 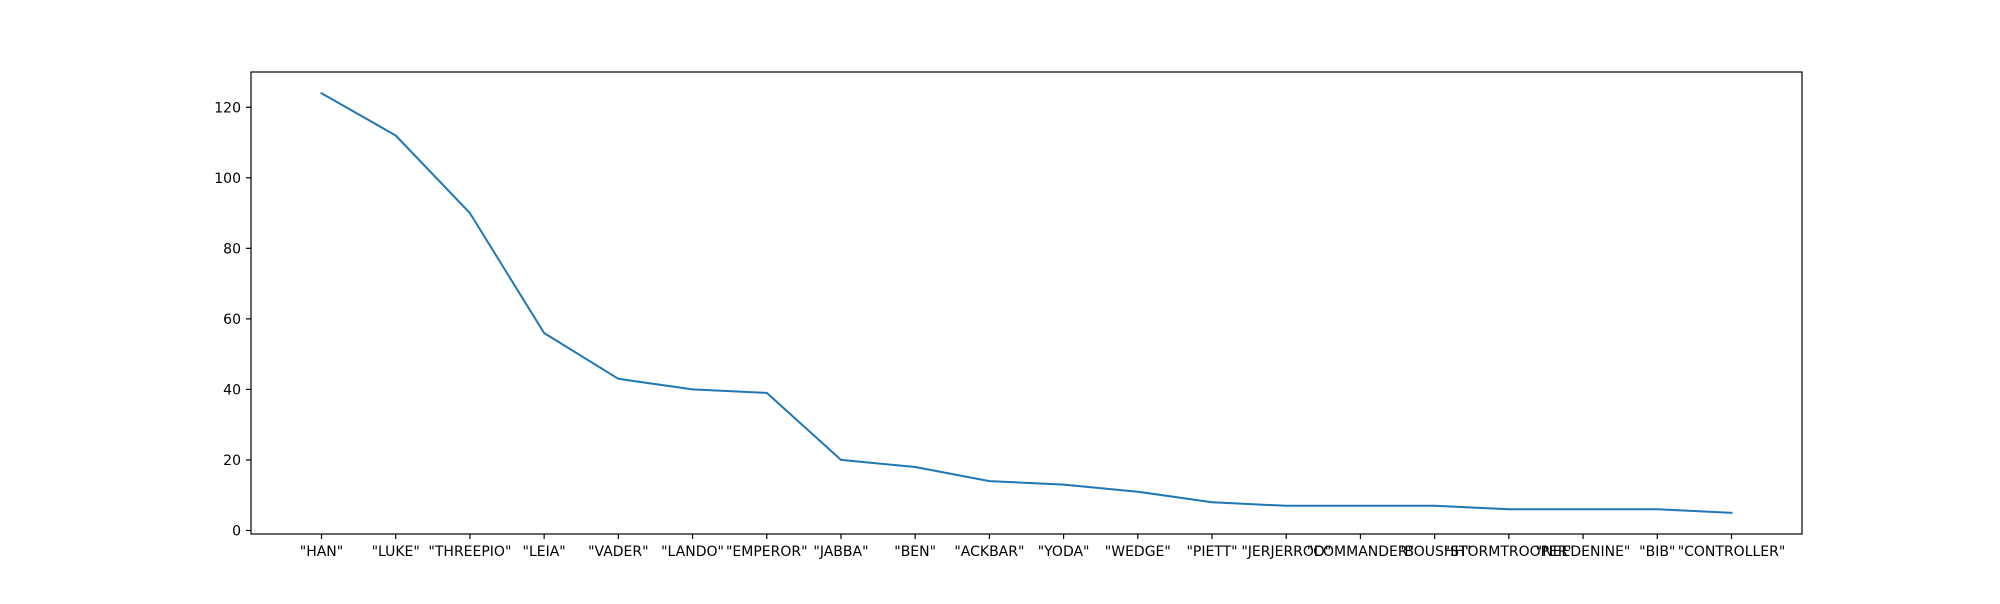 What do you see at coordinates (232, 249) in the screenshot?
I see `y-tick-label: 80` at bounding box center [232, 249].